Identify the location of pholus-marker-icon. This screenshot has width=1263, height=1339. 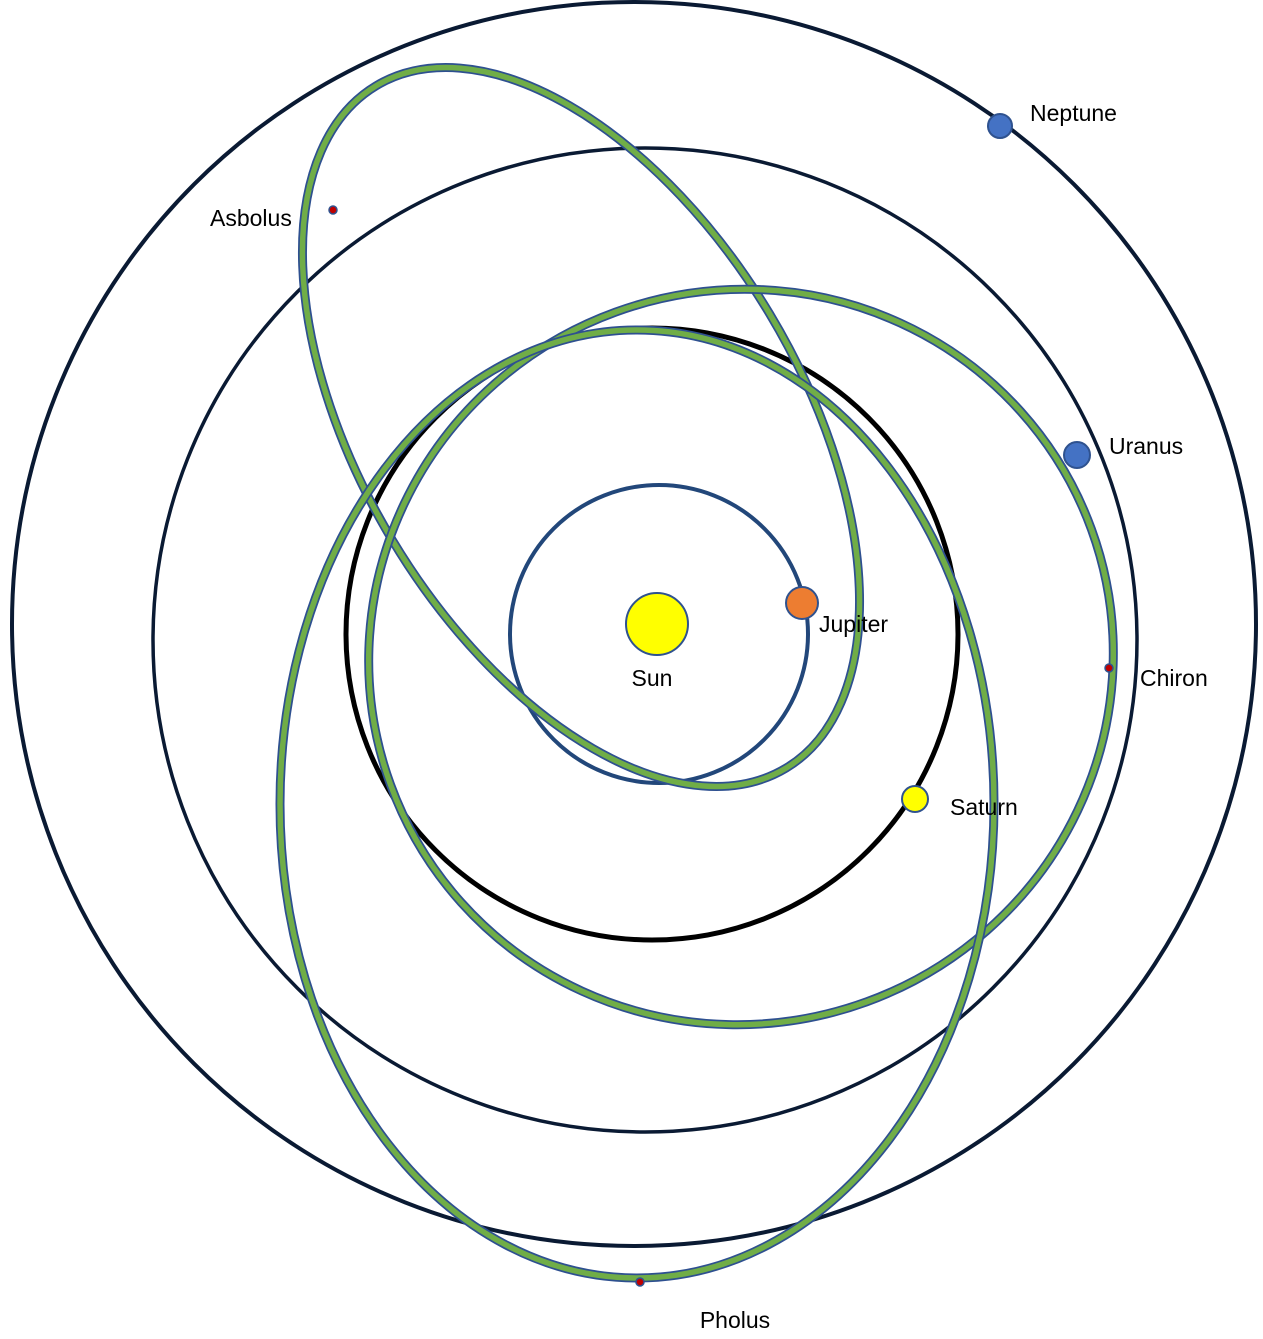
(640, 1282).